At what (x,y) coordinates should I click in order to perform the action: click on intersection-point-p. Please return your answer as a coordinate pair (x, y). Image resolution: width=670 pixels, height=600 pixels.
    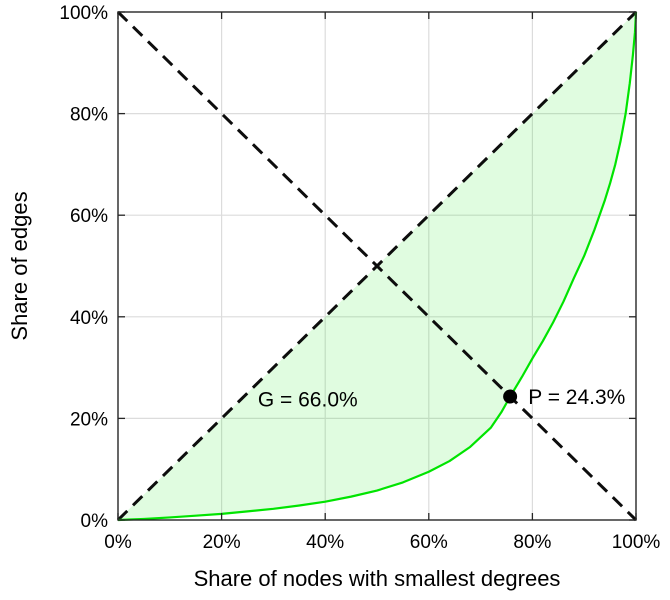
    Looking at the image, I should click on (510, 396).